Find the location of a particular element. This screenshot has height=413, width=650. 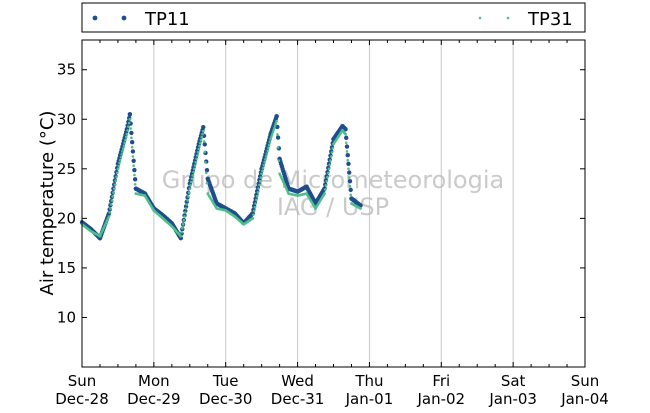

watermark: Grupo de Micrometeorologia IAG / USP is located at coordinates (333, 193).